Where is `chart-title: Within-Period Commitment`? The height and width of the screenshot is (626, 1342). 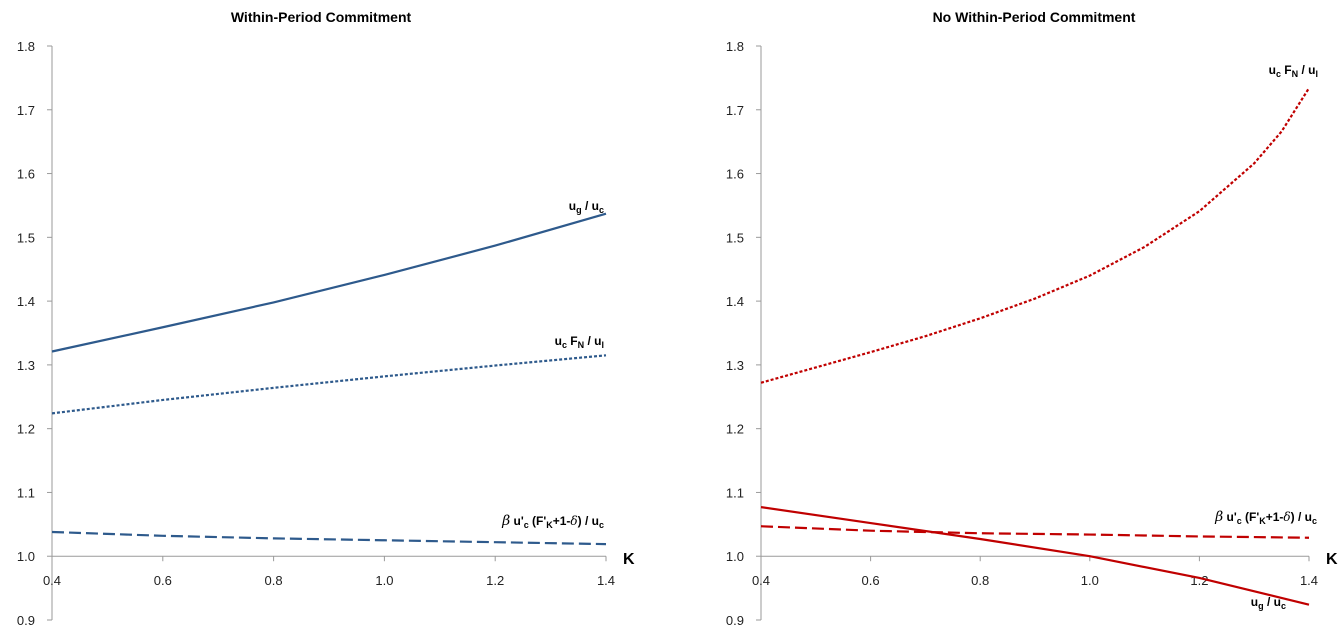
chart-title: Within-Period Commitment is located at coordinates (321, 17).